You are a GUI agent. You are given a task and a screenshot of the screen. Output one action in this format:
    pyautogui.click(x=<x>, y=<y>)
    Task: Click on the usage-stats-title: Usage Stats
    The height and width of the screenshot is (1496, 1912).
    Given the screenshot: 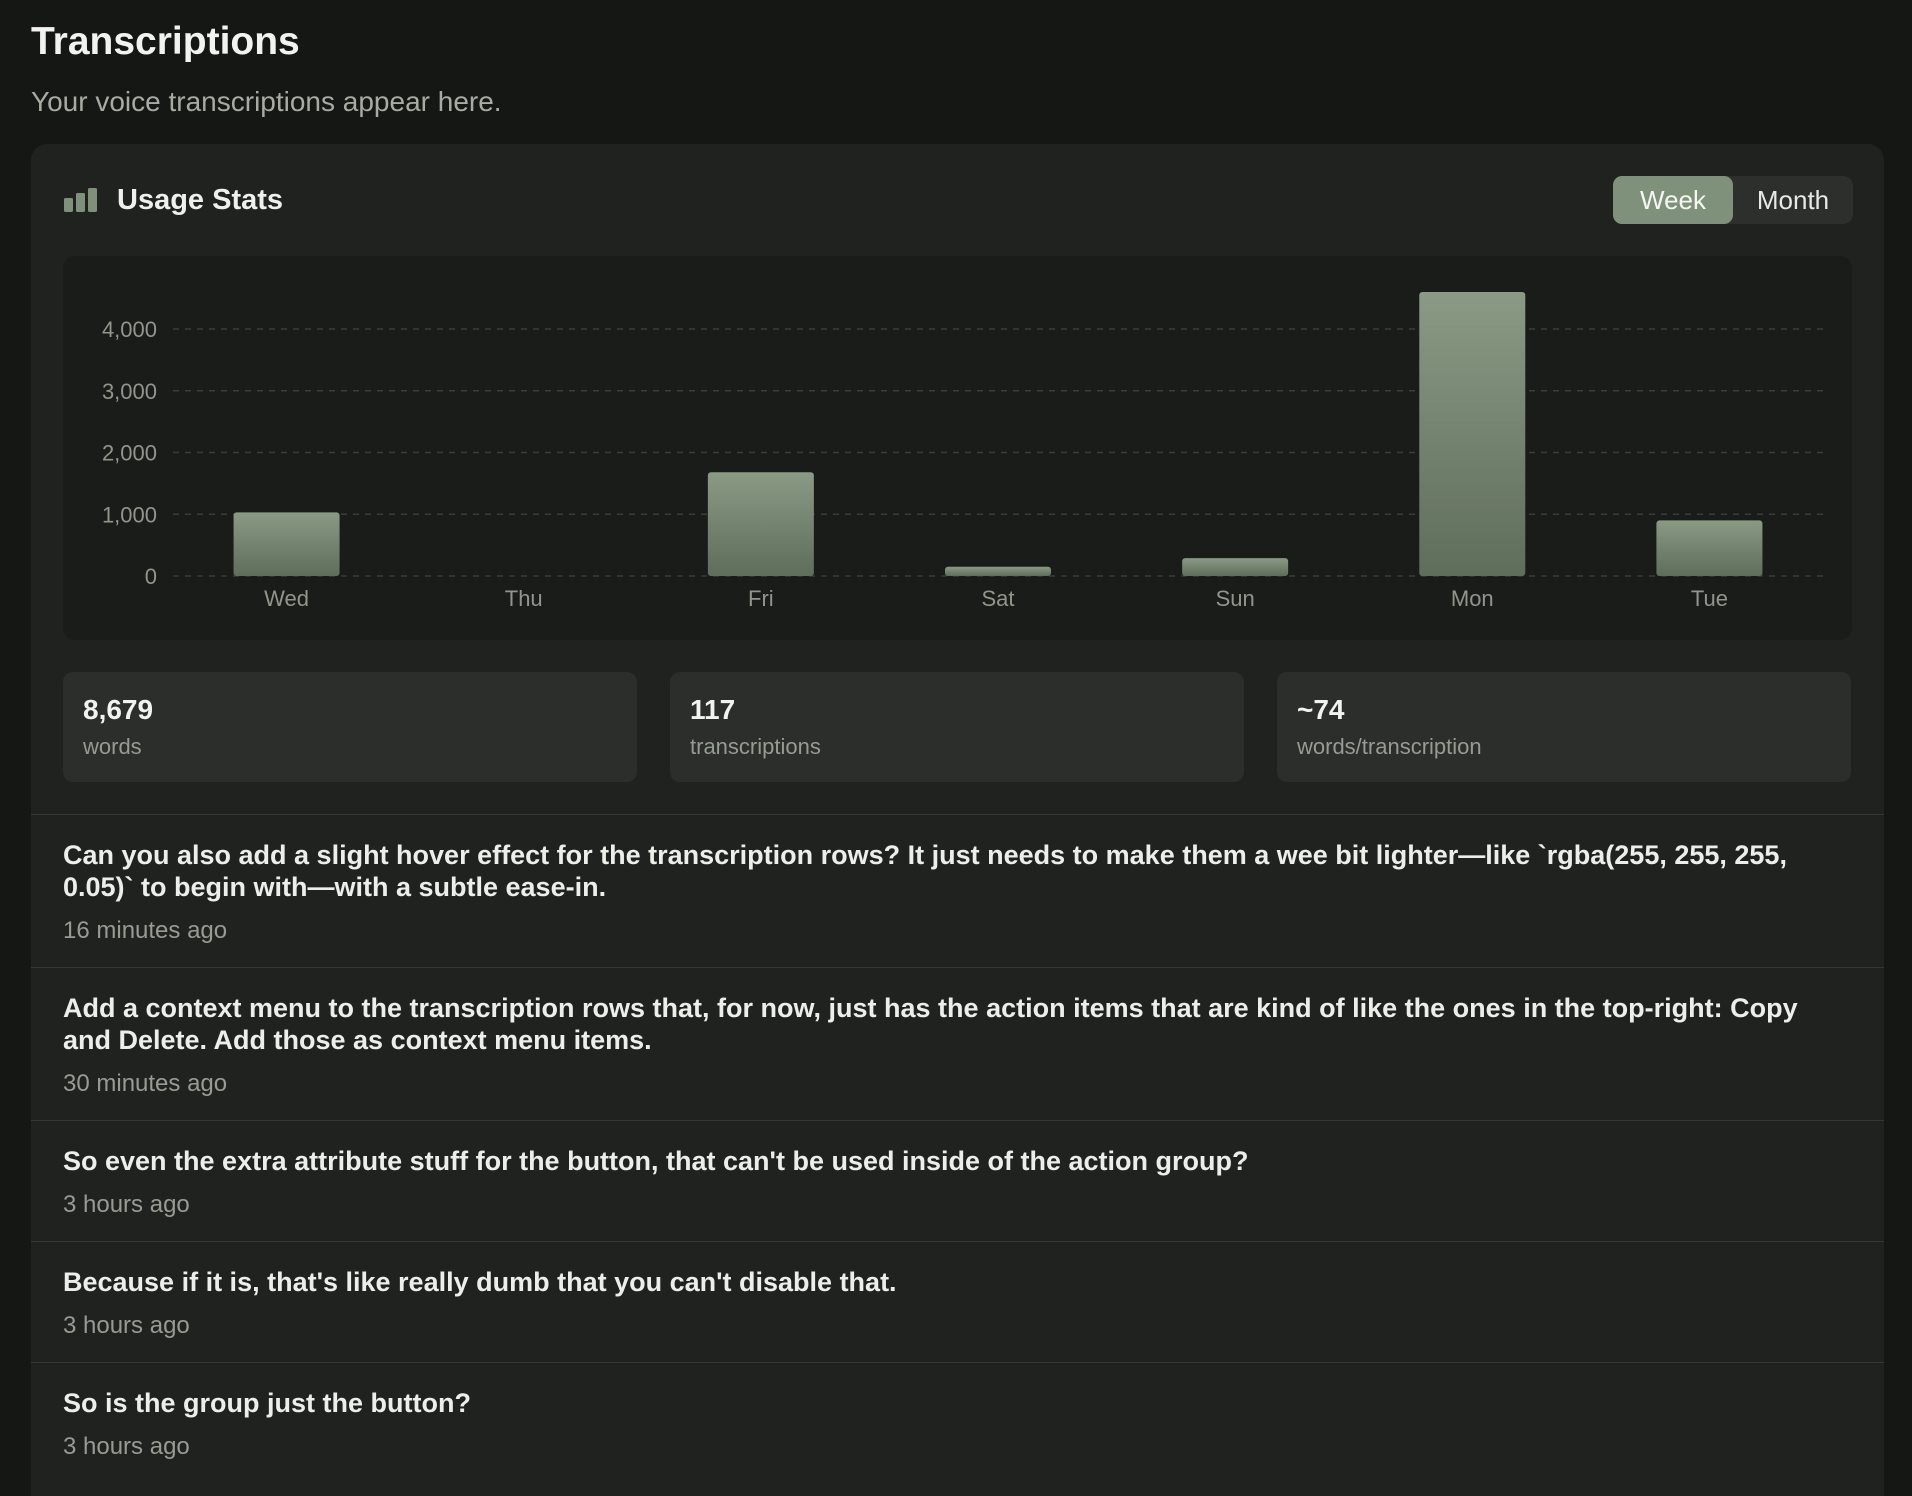 What is the action you would take?
    pyautogui.click(x=200, y=200)
    